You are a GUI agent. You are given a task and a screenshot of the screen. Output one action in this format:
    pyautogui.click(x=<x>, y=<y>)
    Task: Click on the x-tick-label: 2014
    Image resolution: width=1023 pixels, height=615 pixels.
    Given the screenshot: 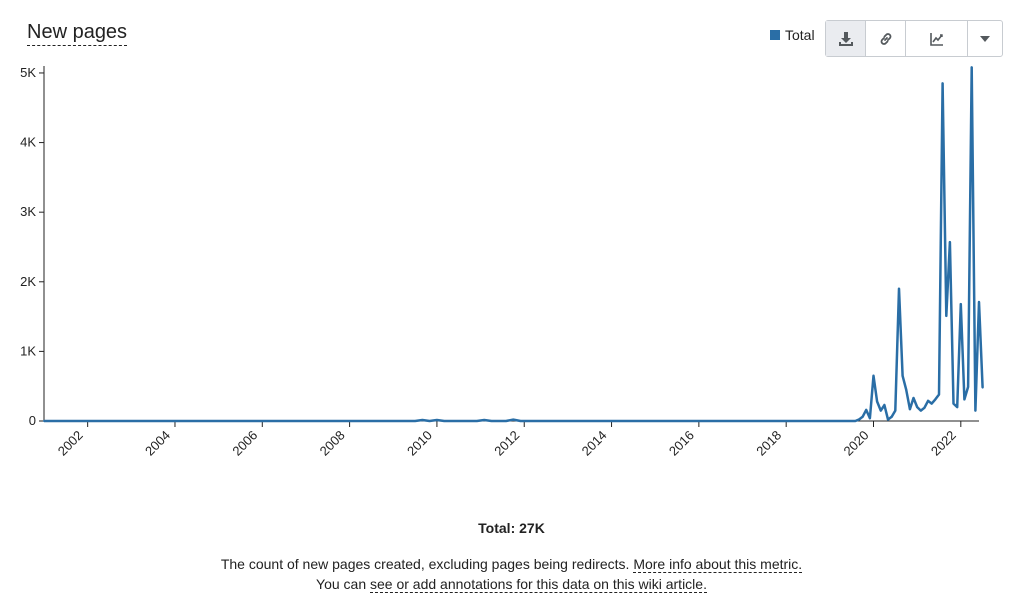 What is the action you would take?
    pyautogui.click(x=594, y=443)
    